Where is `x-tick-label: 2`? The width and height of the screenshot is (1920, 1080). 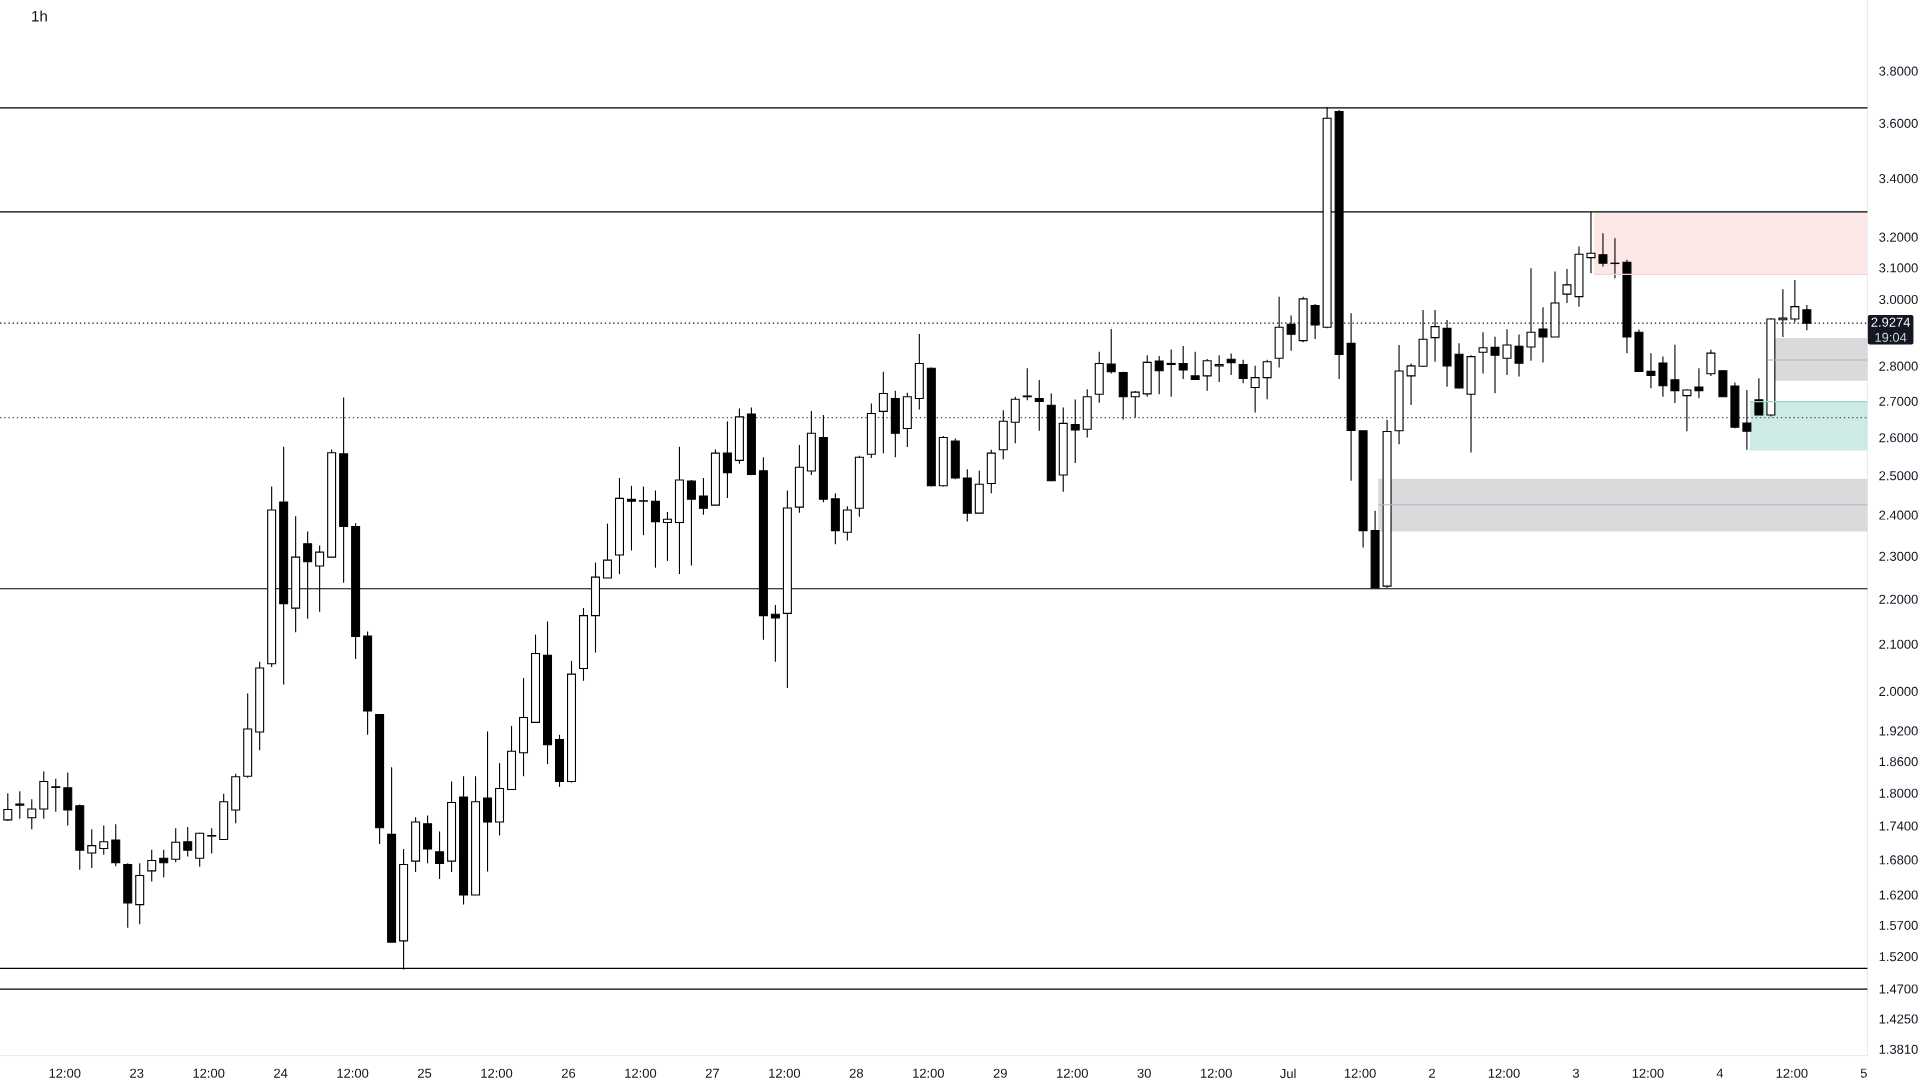
x-tick-label: 2 is located at coordinates (1432, 1073).